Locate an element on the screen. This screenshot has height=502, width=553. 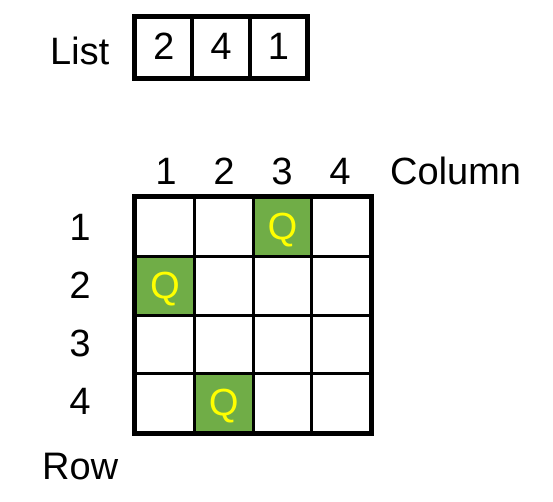
column-number: 1 is located at coordinates (166, 172).